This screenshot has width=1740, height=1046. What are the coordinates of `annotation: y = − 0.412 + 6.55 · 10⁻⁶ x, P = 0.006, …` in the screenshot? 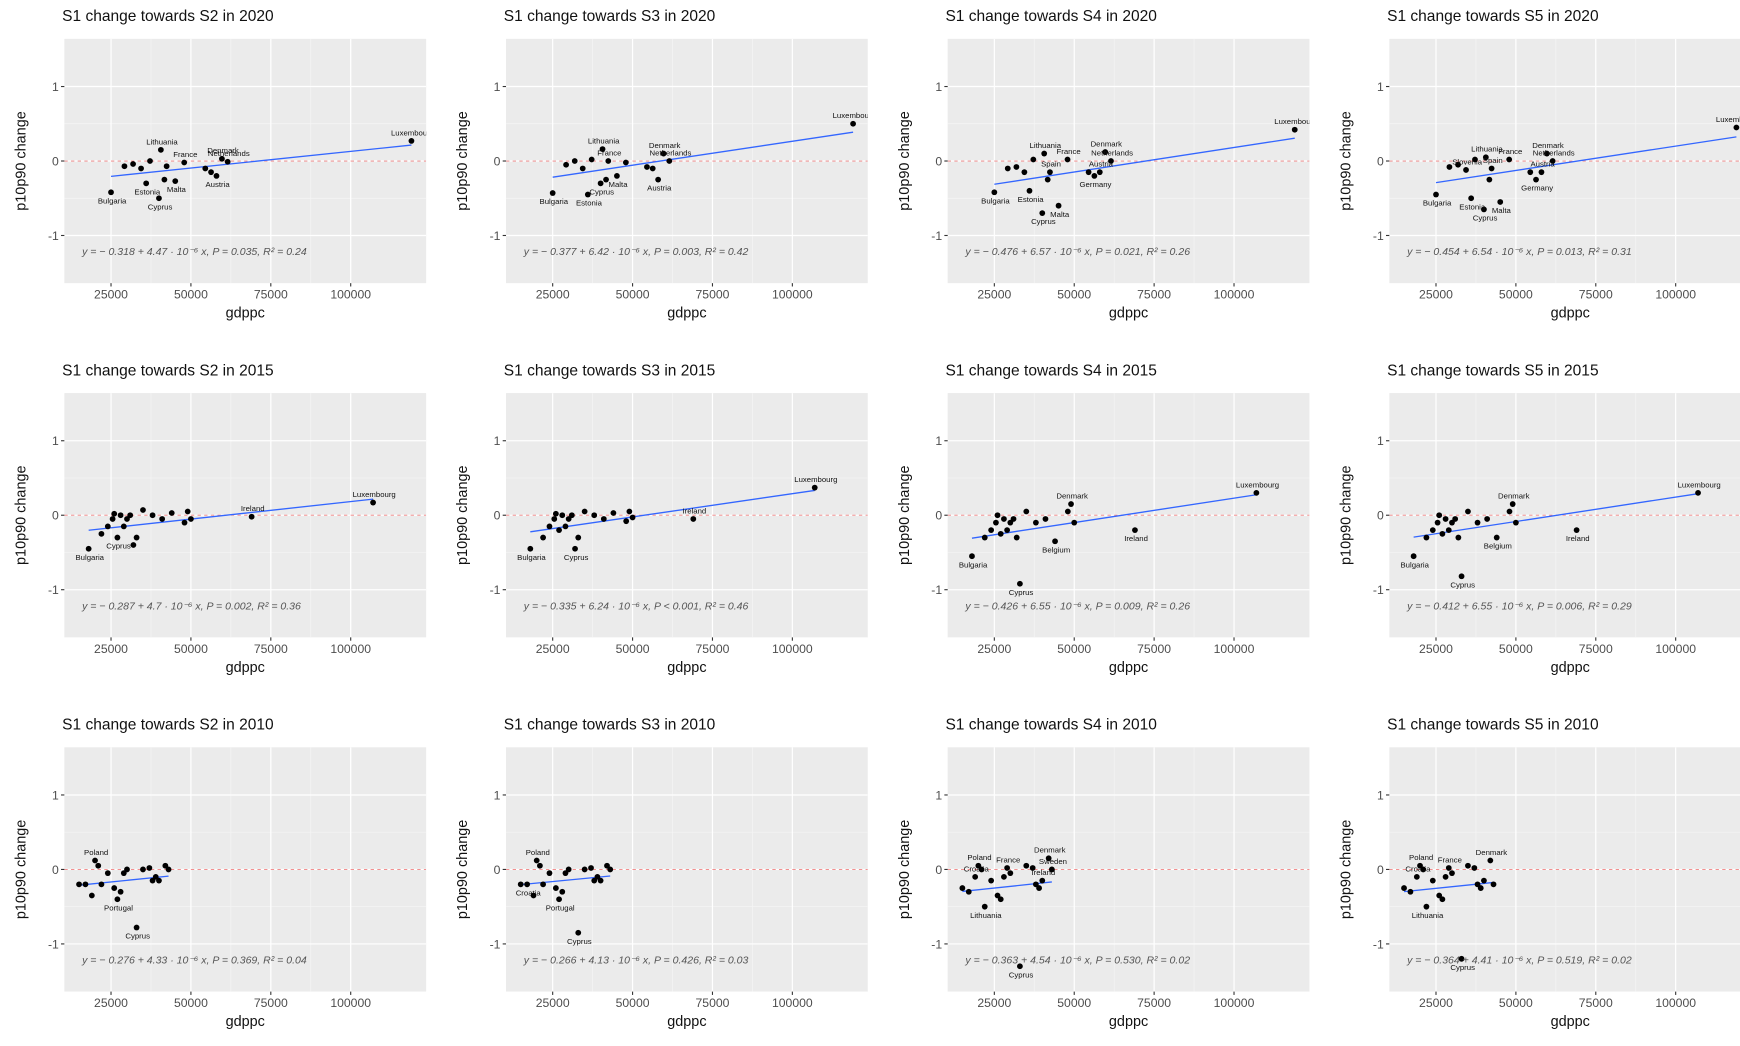 It's located at (1519, 606).